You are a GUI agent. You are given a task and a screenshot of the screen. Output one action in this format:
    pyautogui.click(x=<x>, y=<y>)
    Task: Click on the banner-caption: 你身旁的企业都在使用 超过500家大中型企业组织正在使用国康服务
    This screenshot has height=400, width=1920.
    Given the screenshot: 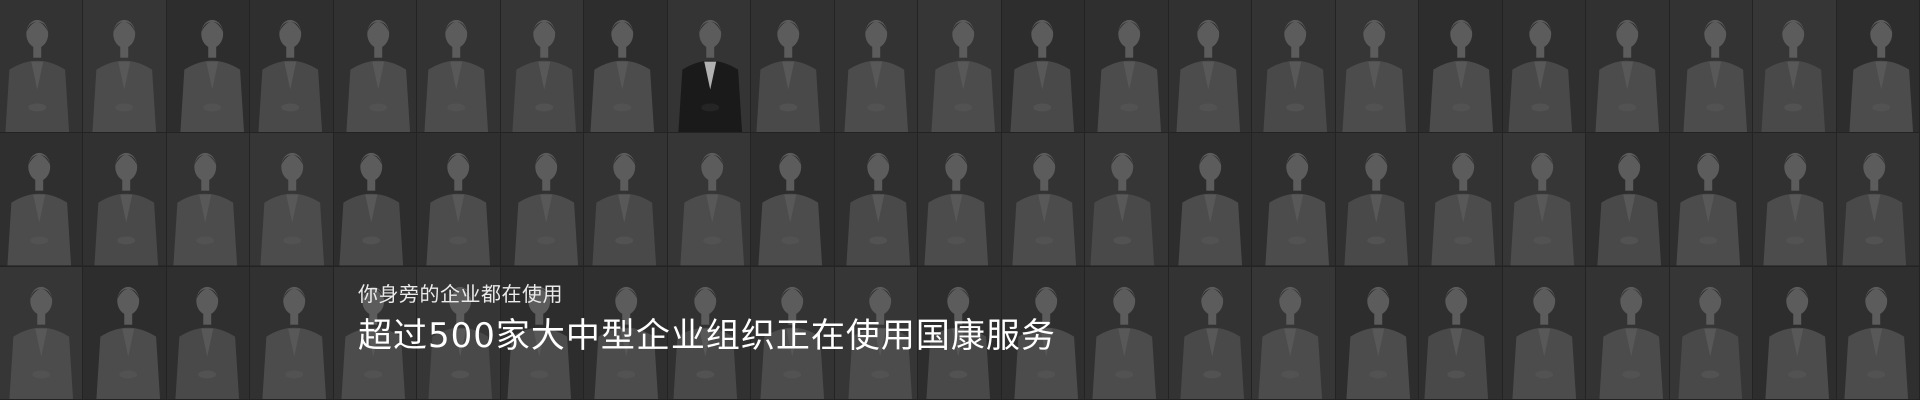 What is the action you would take?
    pyautogui.click(x=707, y=319)
    